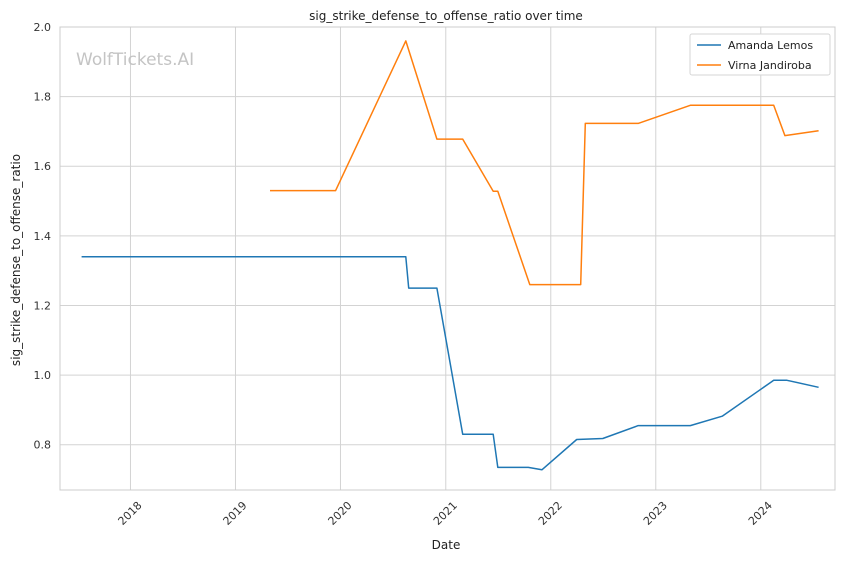 The height and width of the screenshot is (561, 844). Describe the element at coordinates (130, 513) in the screenshot. I see `x-tick-label: 2018` at that location.